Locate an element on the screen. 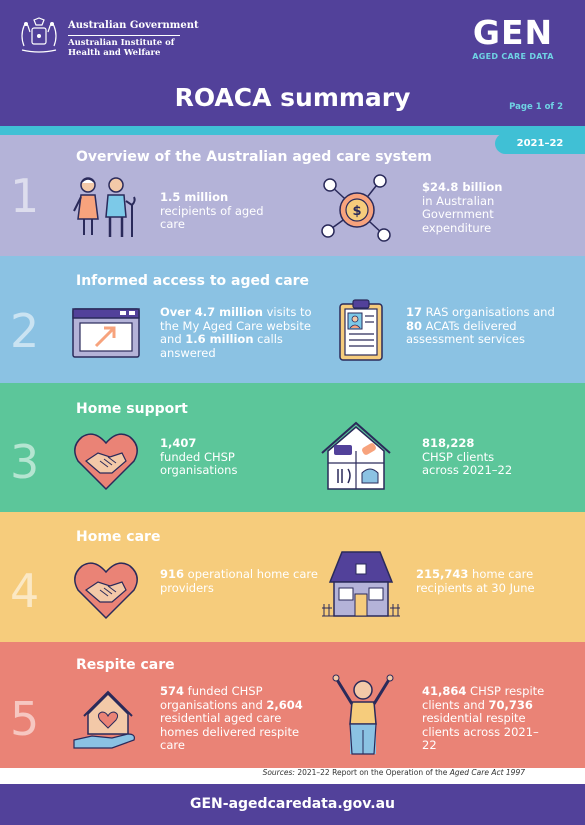  chsp-orgs-value: 1,407 is located at coordinates (178, 443).